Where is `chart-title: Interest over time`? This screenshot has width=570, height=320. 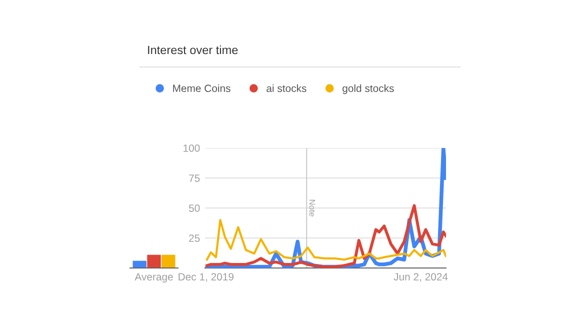 chart-title: Interest over time is located at coordinates (193, 50).